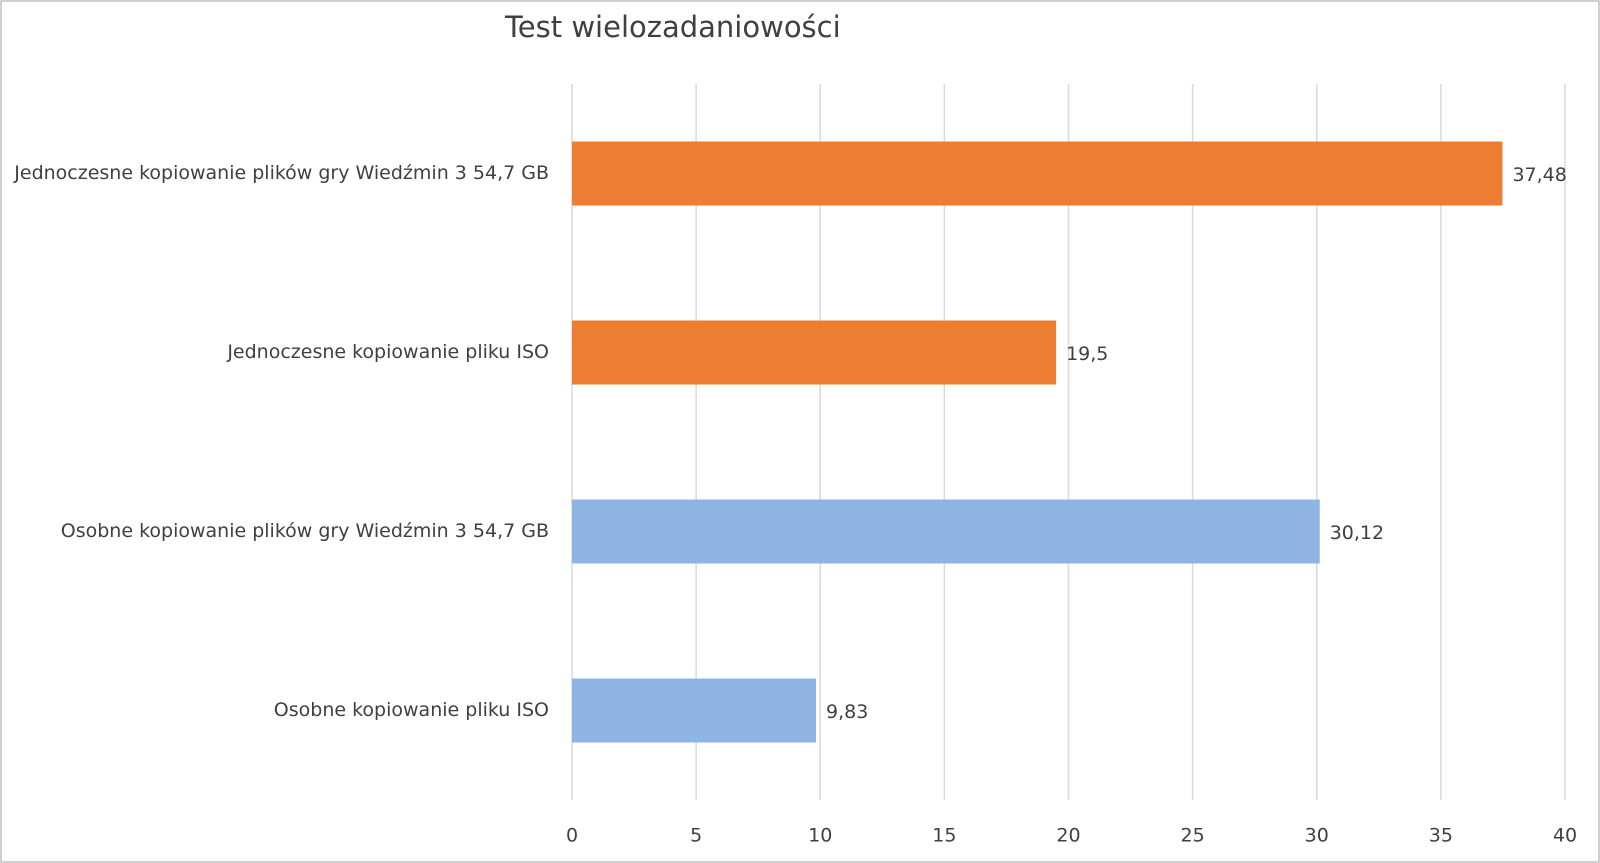 Image resolution: width=1600 pixels, height=863 pixels. Describe the element at coordinates (1441, 836) in the screenshot. I see `x-tick-label: 35` at that location.